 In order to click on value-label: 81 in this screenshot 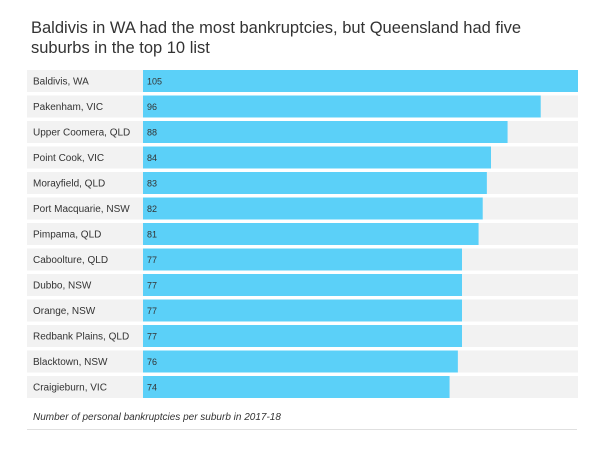, I will do `click(152, 235)`.